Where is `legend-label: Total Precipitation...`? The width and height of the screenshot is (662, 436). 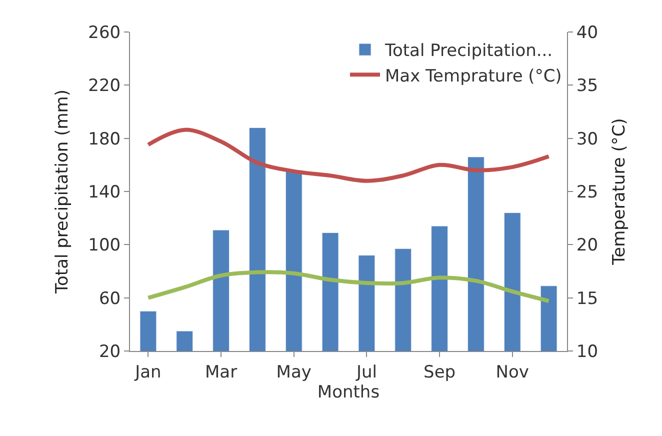 legend-label: Total Precipitation... is located at coordinates (468, 51).